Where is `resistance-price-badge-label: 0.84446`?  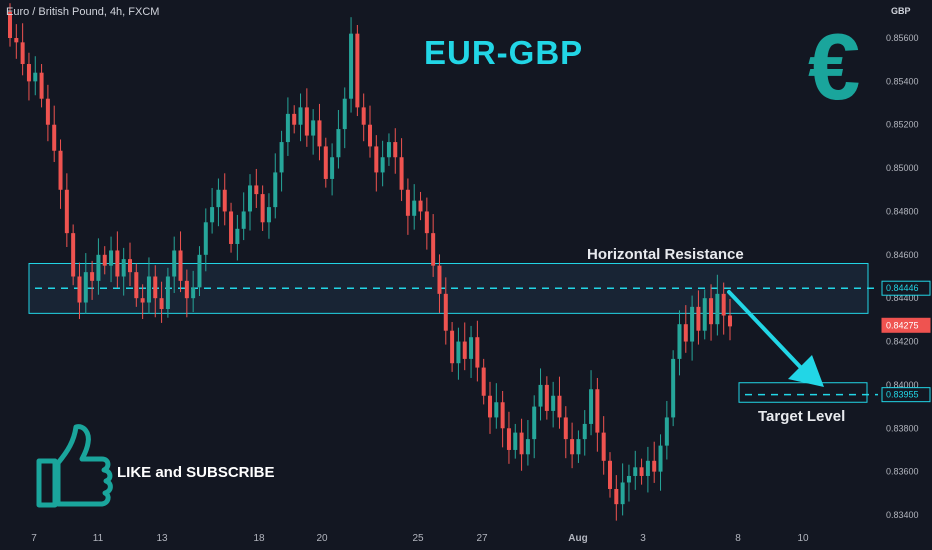
resistance-price-badge-label: 0.84446 is located at coordinates (902, 288).